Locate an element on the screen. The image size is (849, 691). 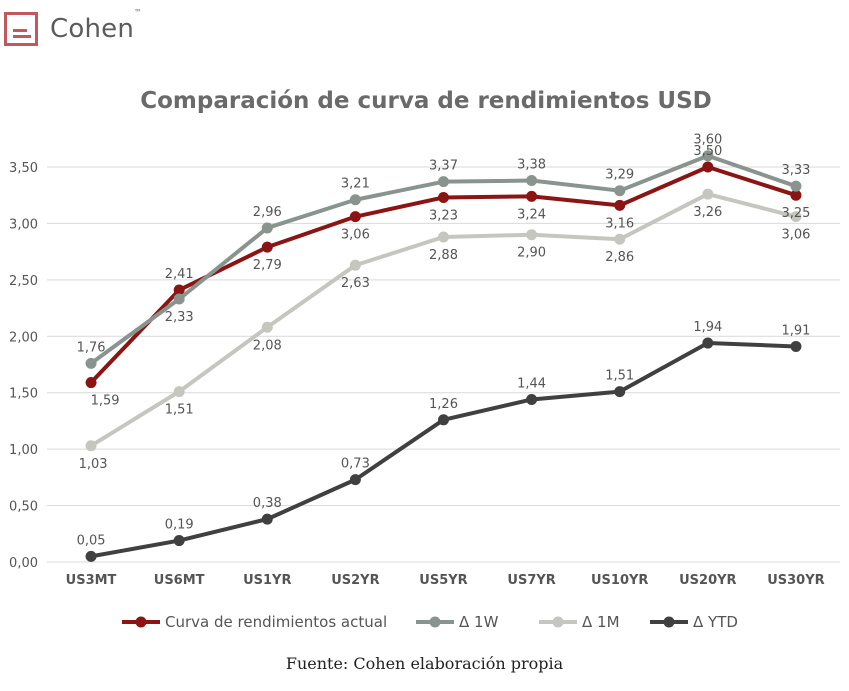
x-tick-label: US5YR is located at coordinates (443, 580).